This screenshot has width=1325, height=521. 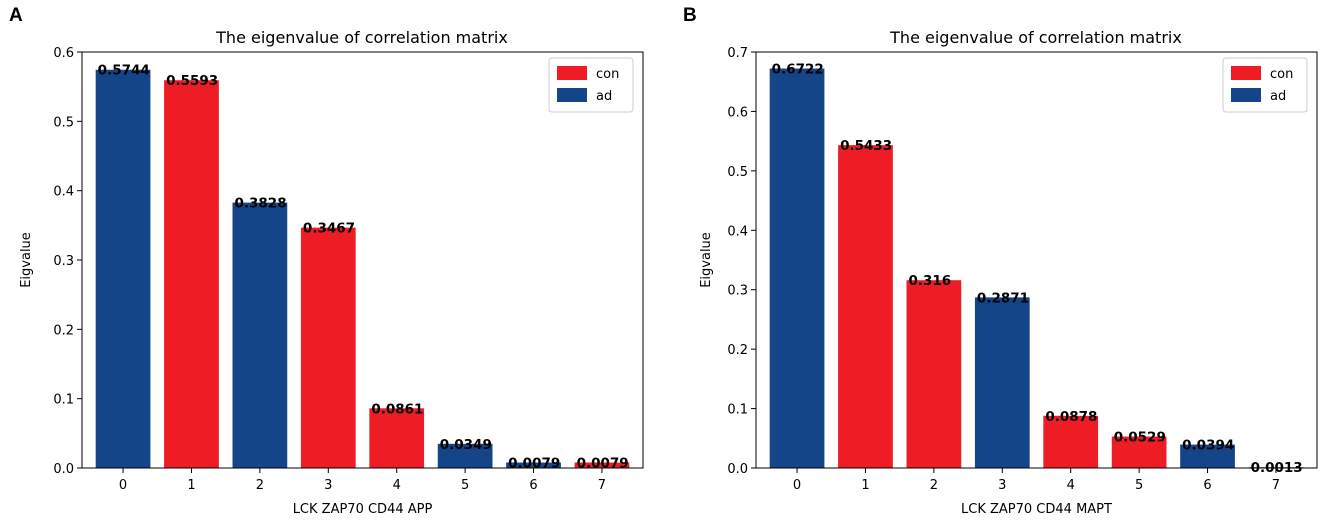 What do you see at coordinates (329, 229) in the screenshot?
I see `data-label-3: 0.3467` at bounding box center [329, 229].